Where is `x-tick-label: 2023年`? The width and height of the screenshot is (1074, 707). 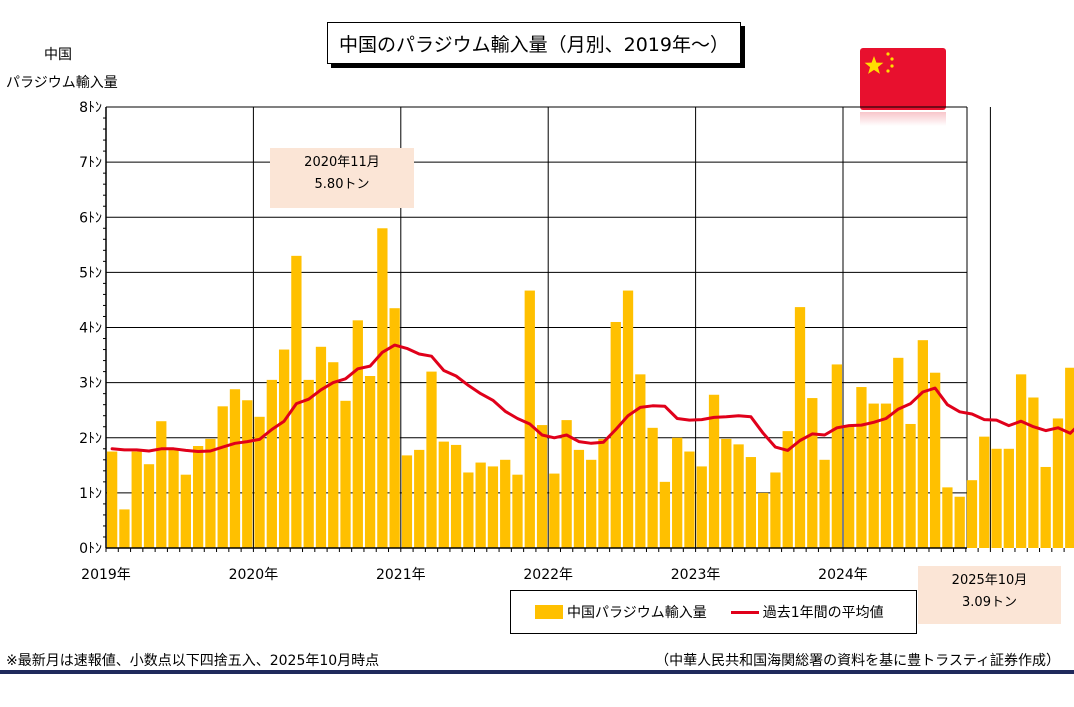 x-tick-label: 2023年 is located at coordinates (696, 575).